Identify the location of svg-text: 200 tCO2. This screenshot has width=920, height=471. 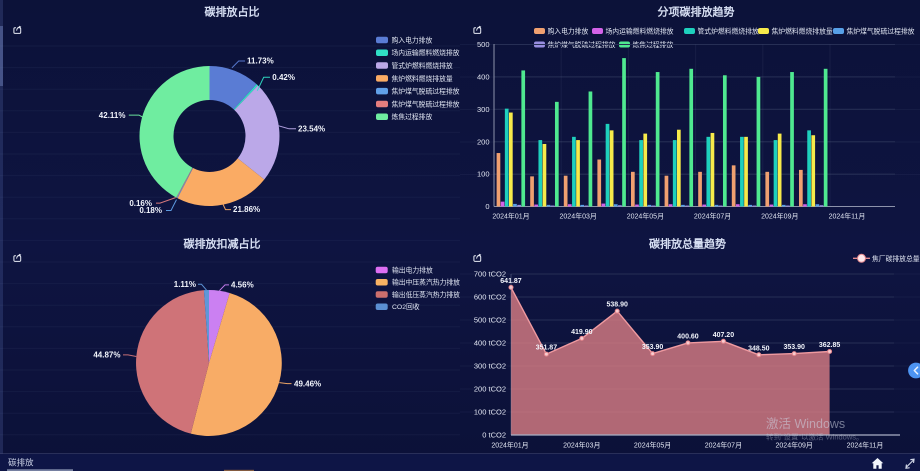
(490, 389).